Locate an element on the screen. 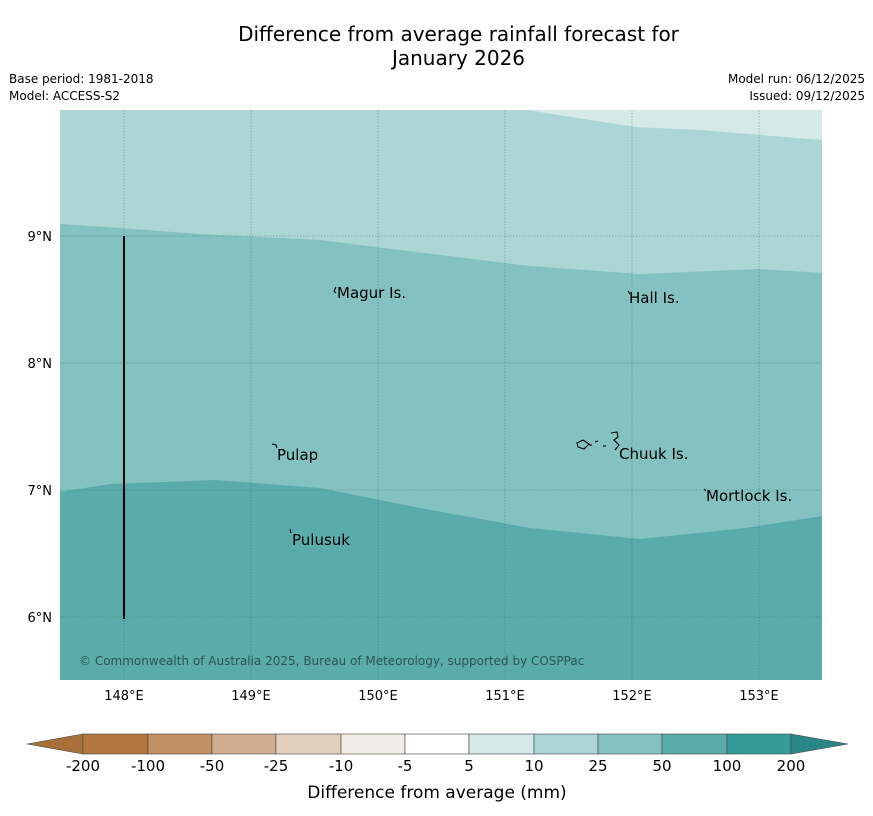 This screenshot has height=816, width=873. mortlock-island-shape is located at coordinates (705, 490).